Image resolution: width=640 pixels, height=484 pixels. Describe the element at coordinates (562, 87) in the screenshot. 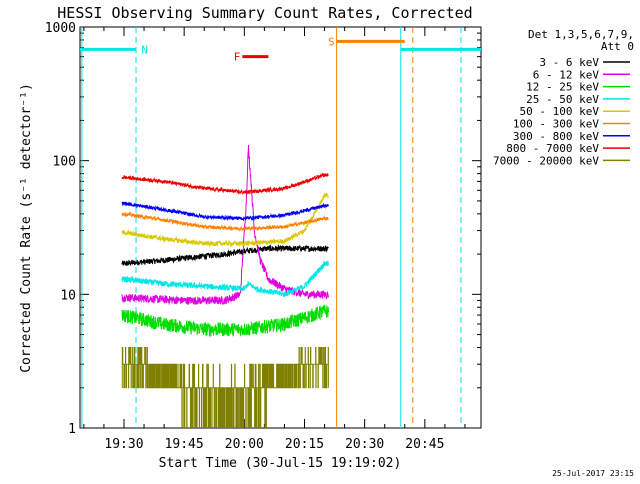

I see `legend-label: 12 - 25 keV` at that location.